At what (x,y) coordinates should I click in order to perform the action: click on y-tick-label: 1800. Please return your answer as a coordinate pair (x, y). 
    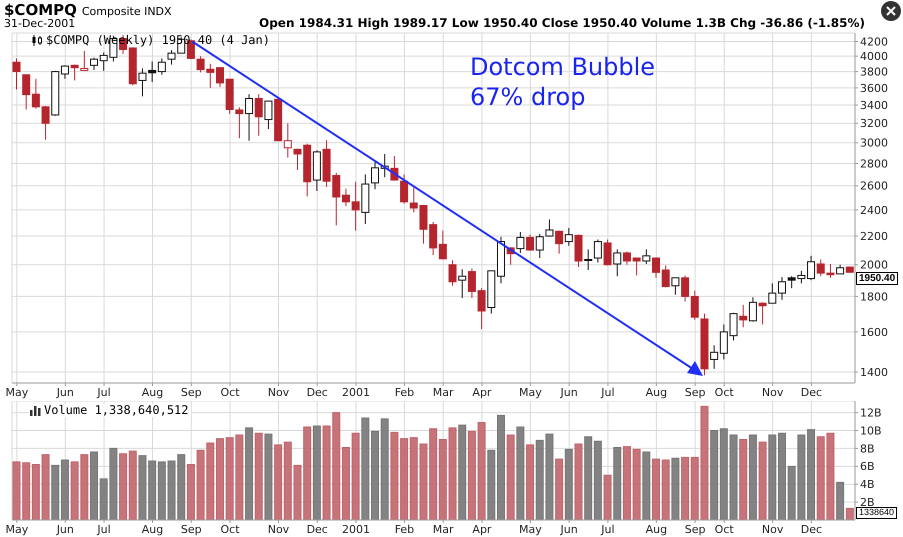
    Looking at the image, I should click on (874, 297).